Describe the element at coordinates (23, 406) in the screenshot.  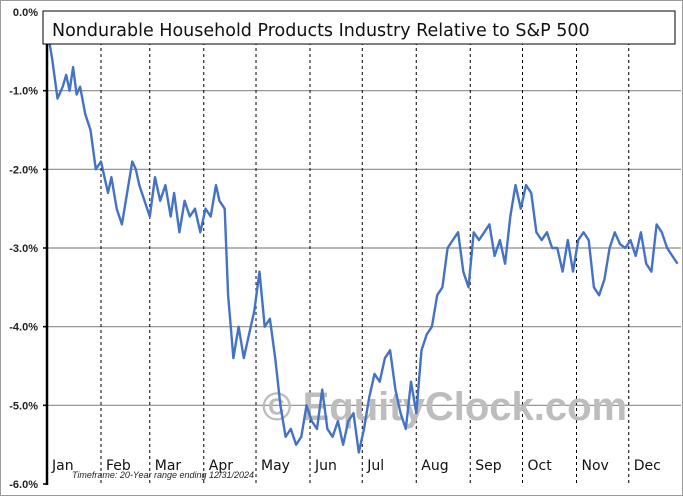
I see `y-tick-label: -5.0%` at that location.